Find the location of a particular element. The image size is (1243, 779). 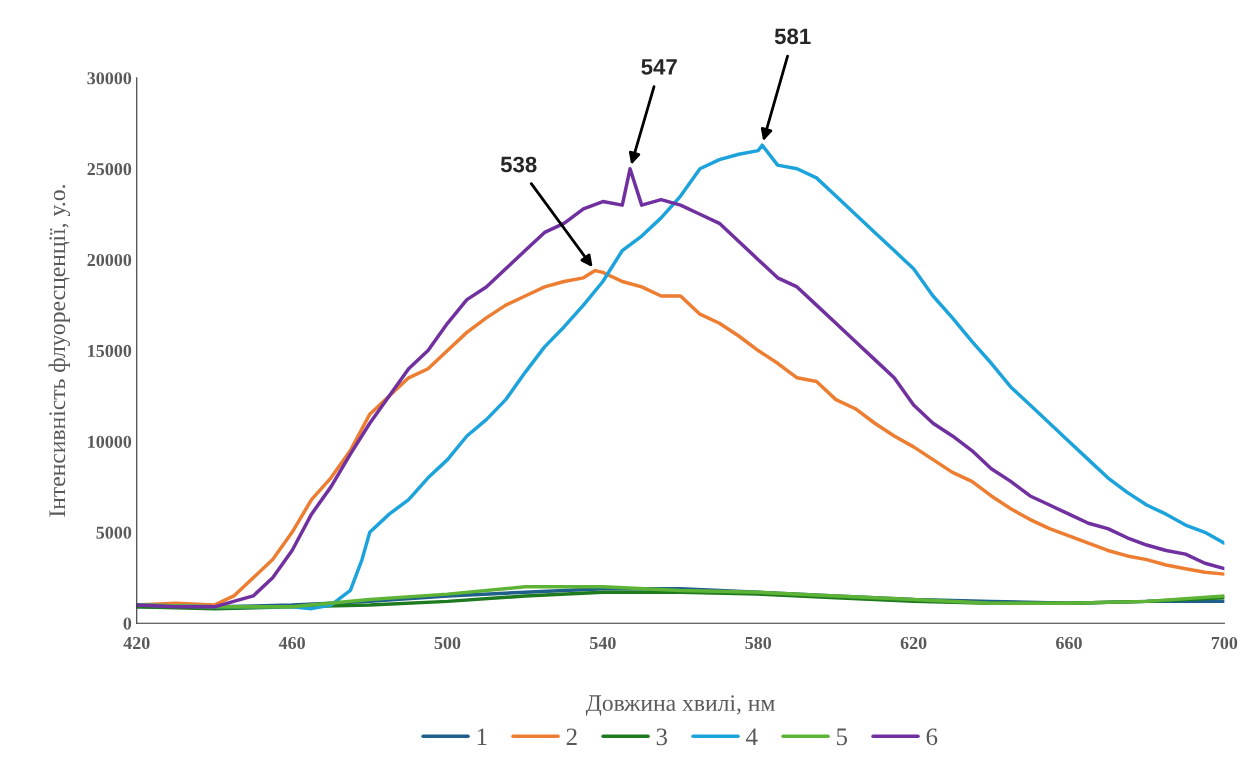

x-tick-label: 500 is located at coordinates (447, 643).